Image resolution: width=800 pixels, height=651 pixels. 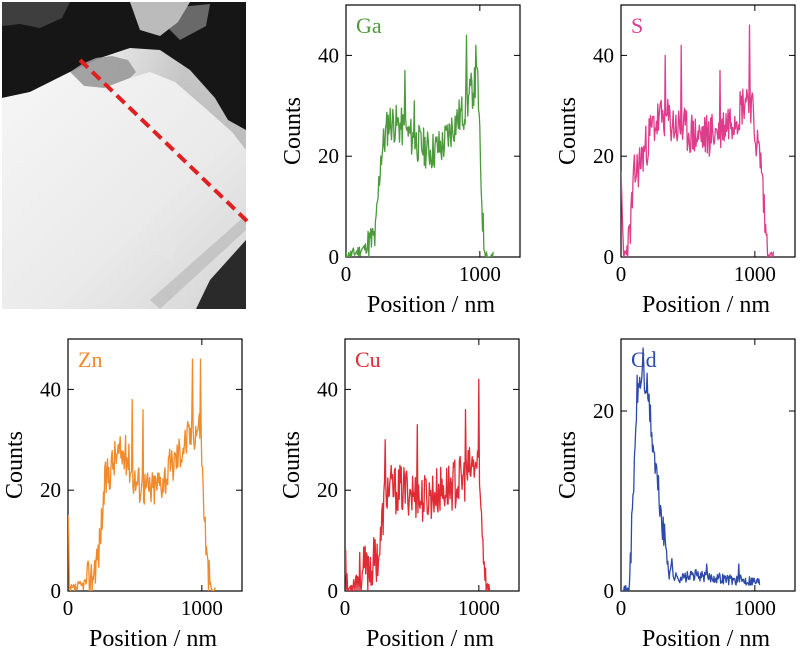 I want to click on chart-cu: 0 1000 0 20 40 Position / nm Counts Cu, so click(x=399, y=494).